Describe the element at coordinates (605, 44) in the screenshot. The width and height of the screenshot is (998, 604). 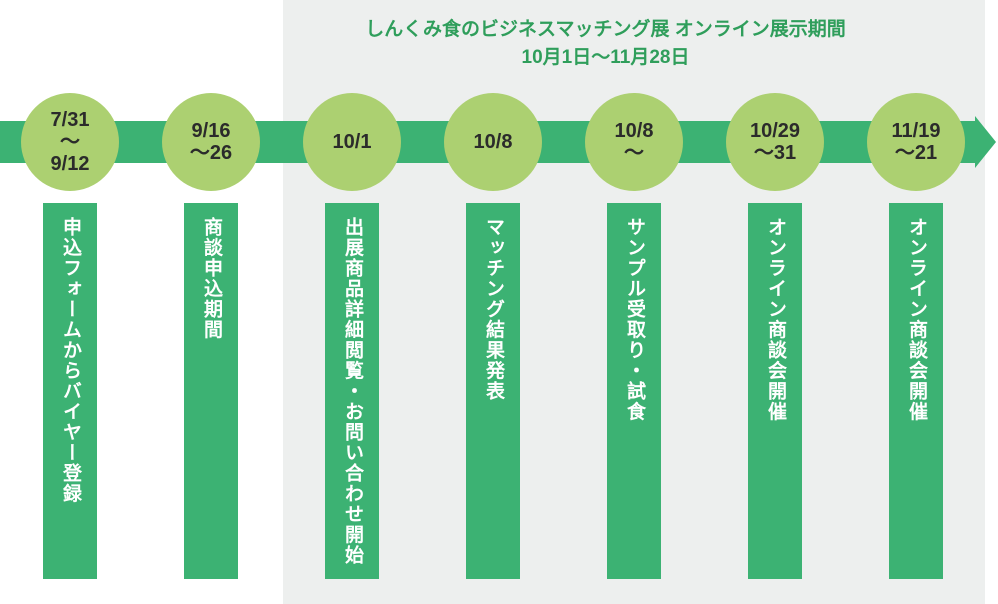
I see `exhibition-title: しんくみ食のビジネスマッチング展 オンライン展示期間 10月1日〜11月28日` at that location.